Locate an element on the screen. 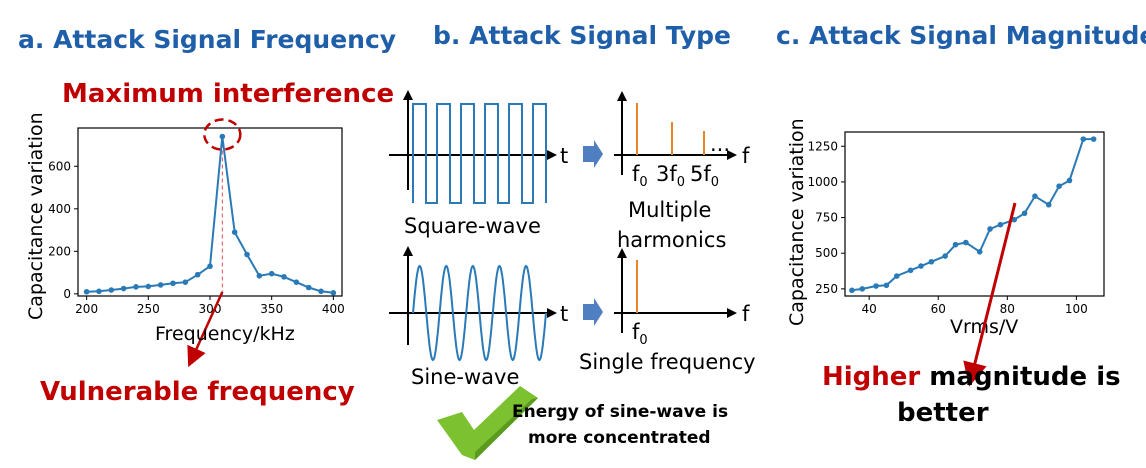 The image size is (1146, 468). chart-c-frame is located at coordinates (974, 214).